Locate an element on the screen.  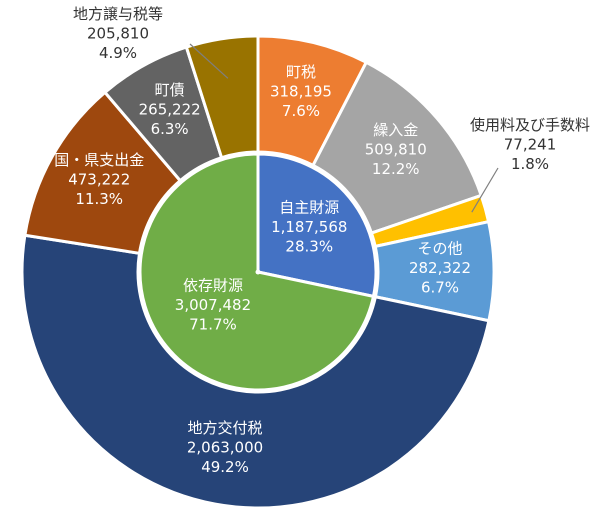
outer-label-0: 町税 318,195 7.6% is located at coordinates (301, 91).